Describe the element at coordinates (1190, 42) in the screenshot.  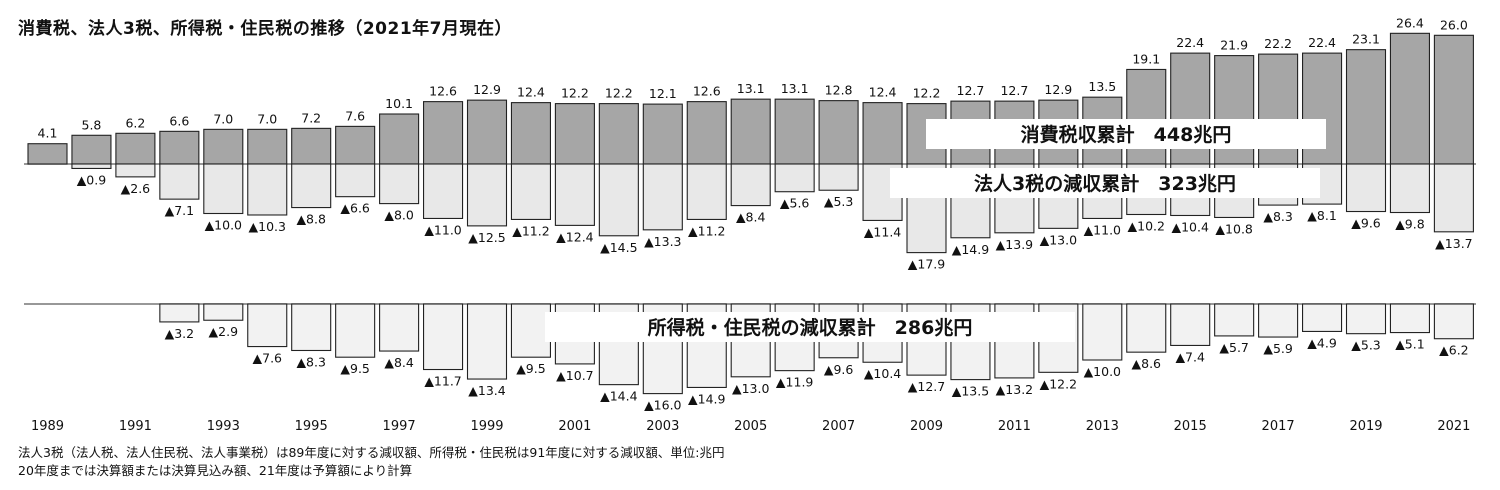
I see `consumption-value-label: 22.4` at that location.